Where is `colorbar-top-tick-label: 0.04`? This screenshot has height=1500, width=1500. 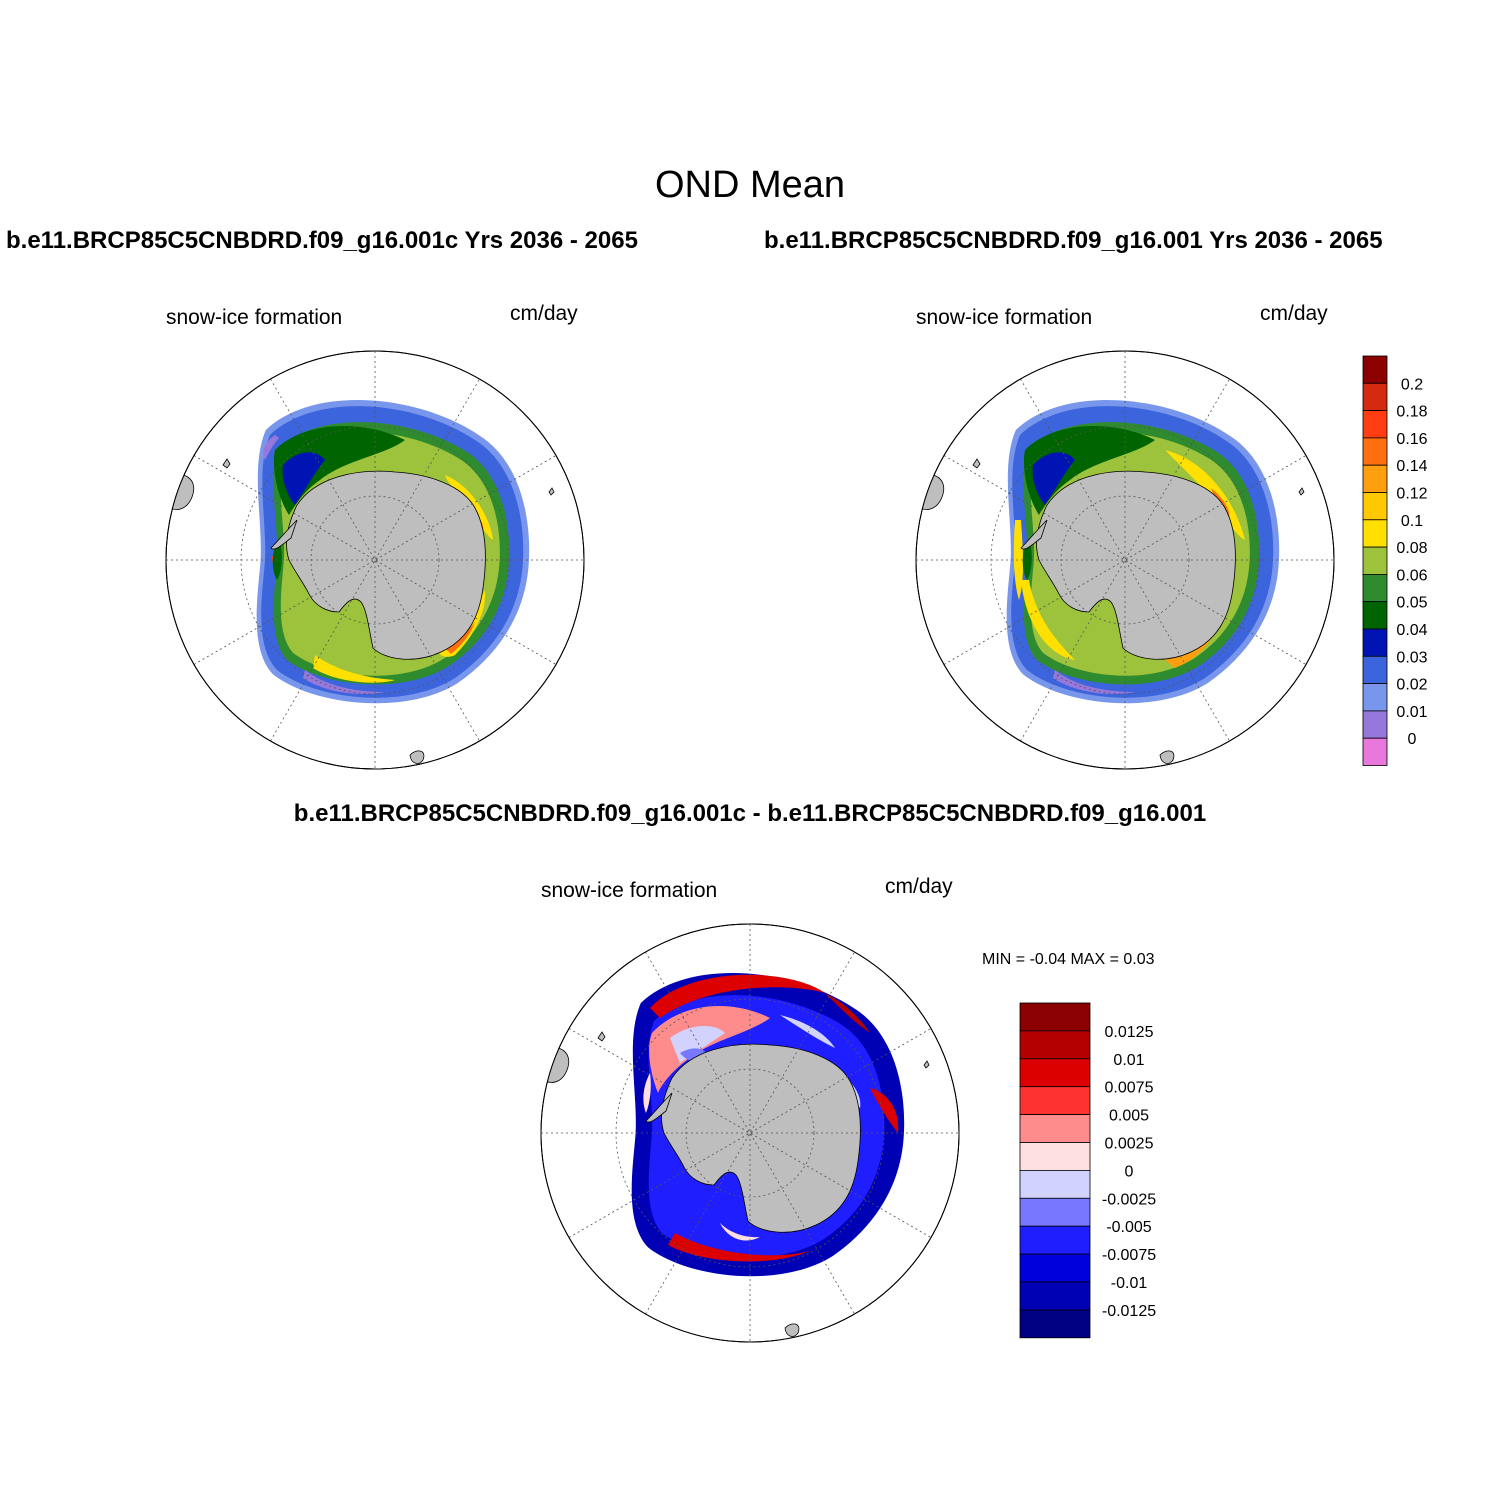 colorbar-top-tick-label: 0.04 is located at coordinates (1411, 630).